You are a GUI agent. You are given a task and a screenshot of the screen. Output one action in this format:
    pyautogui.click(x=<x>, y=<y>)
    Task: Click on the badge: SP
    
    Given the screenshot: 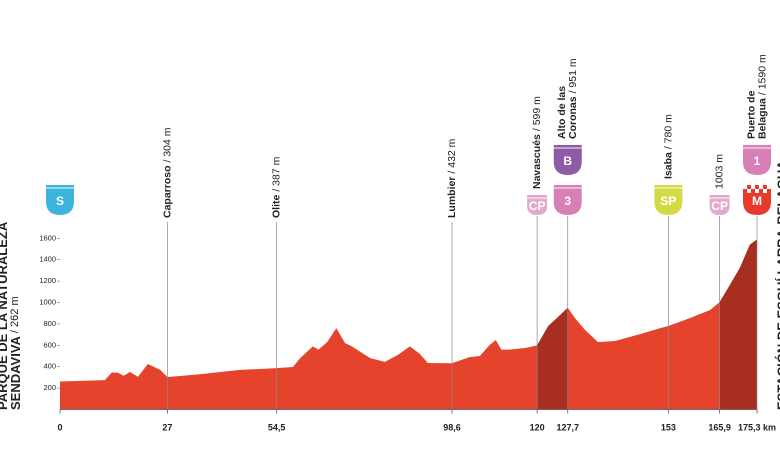 What is the action you would take?
    pyautogui.click(x=668, y=200)
    